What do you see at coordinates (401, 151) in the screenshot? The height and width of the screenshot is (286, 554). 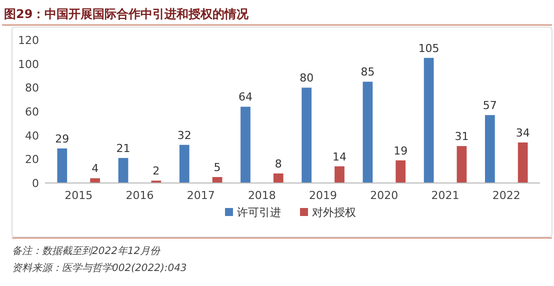 I see `data-label: 19` at bounding box center [401, 151].